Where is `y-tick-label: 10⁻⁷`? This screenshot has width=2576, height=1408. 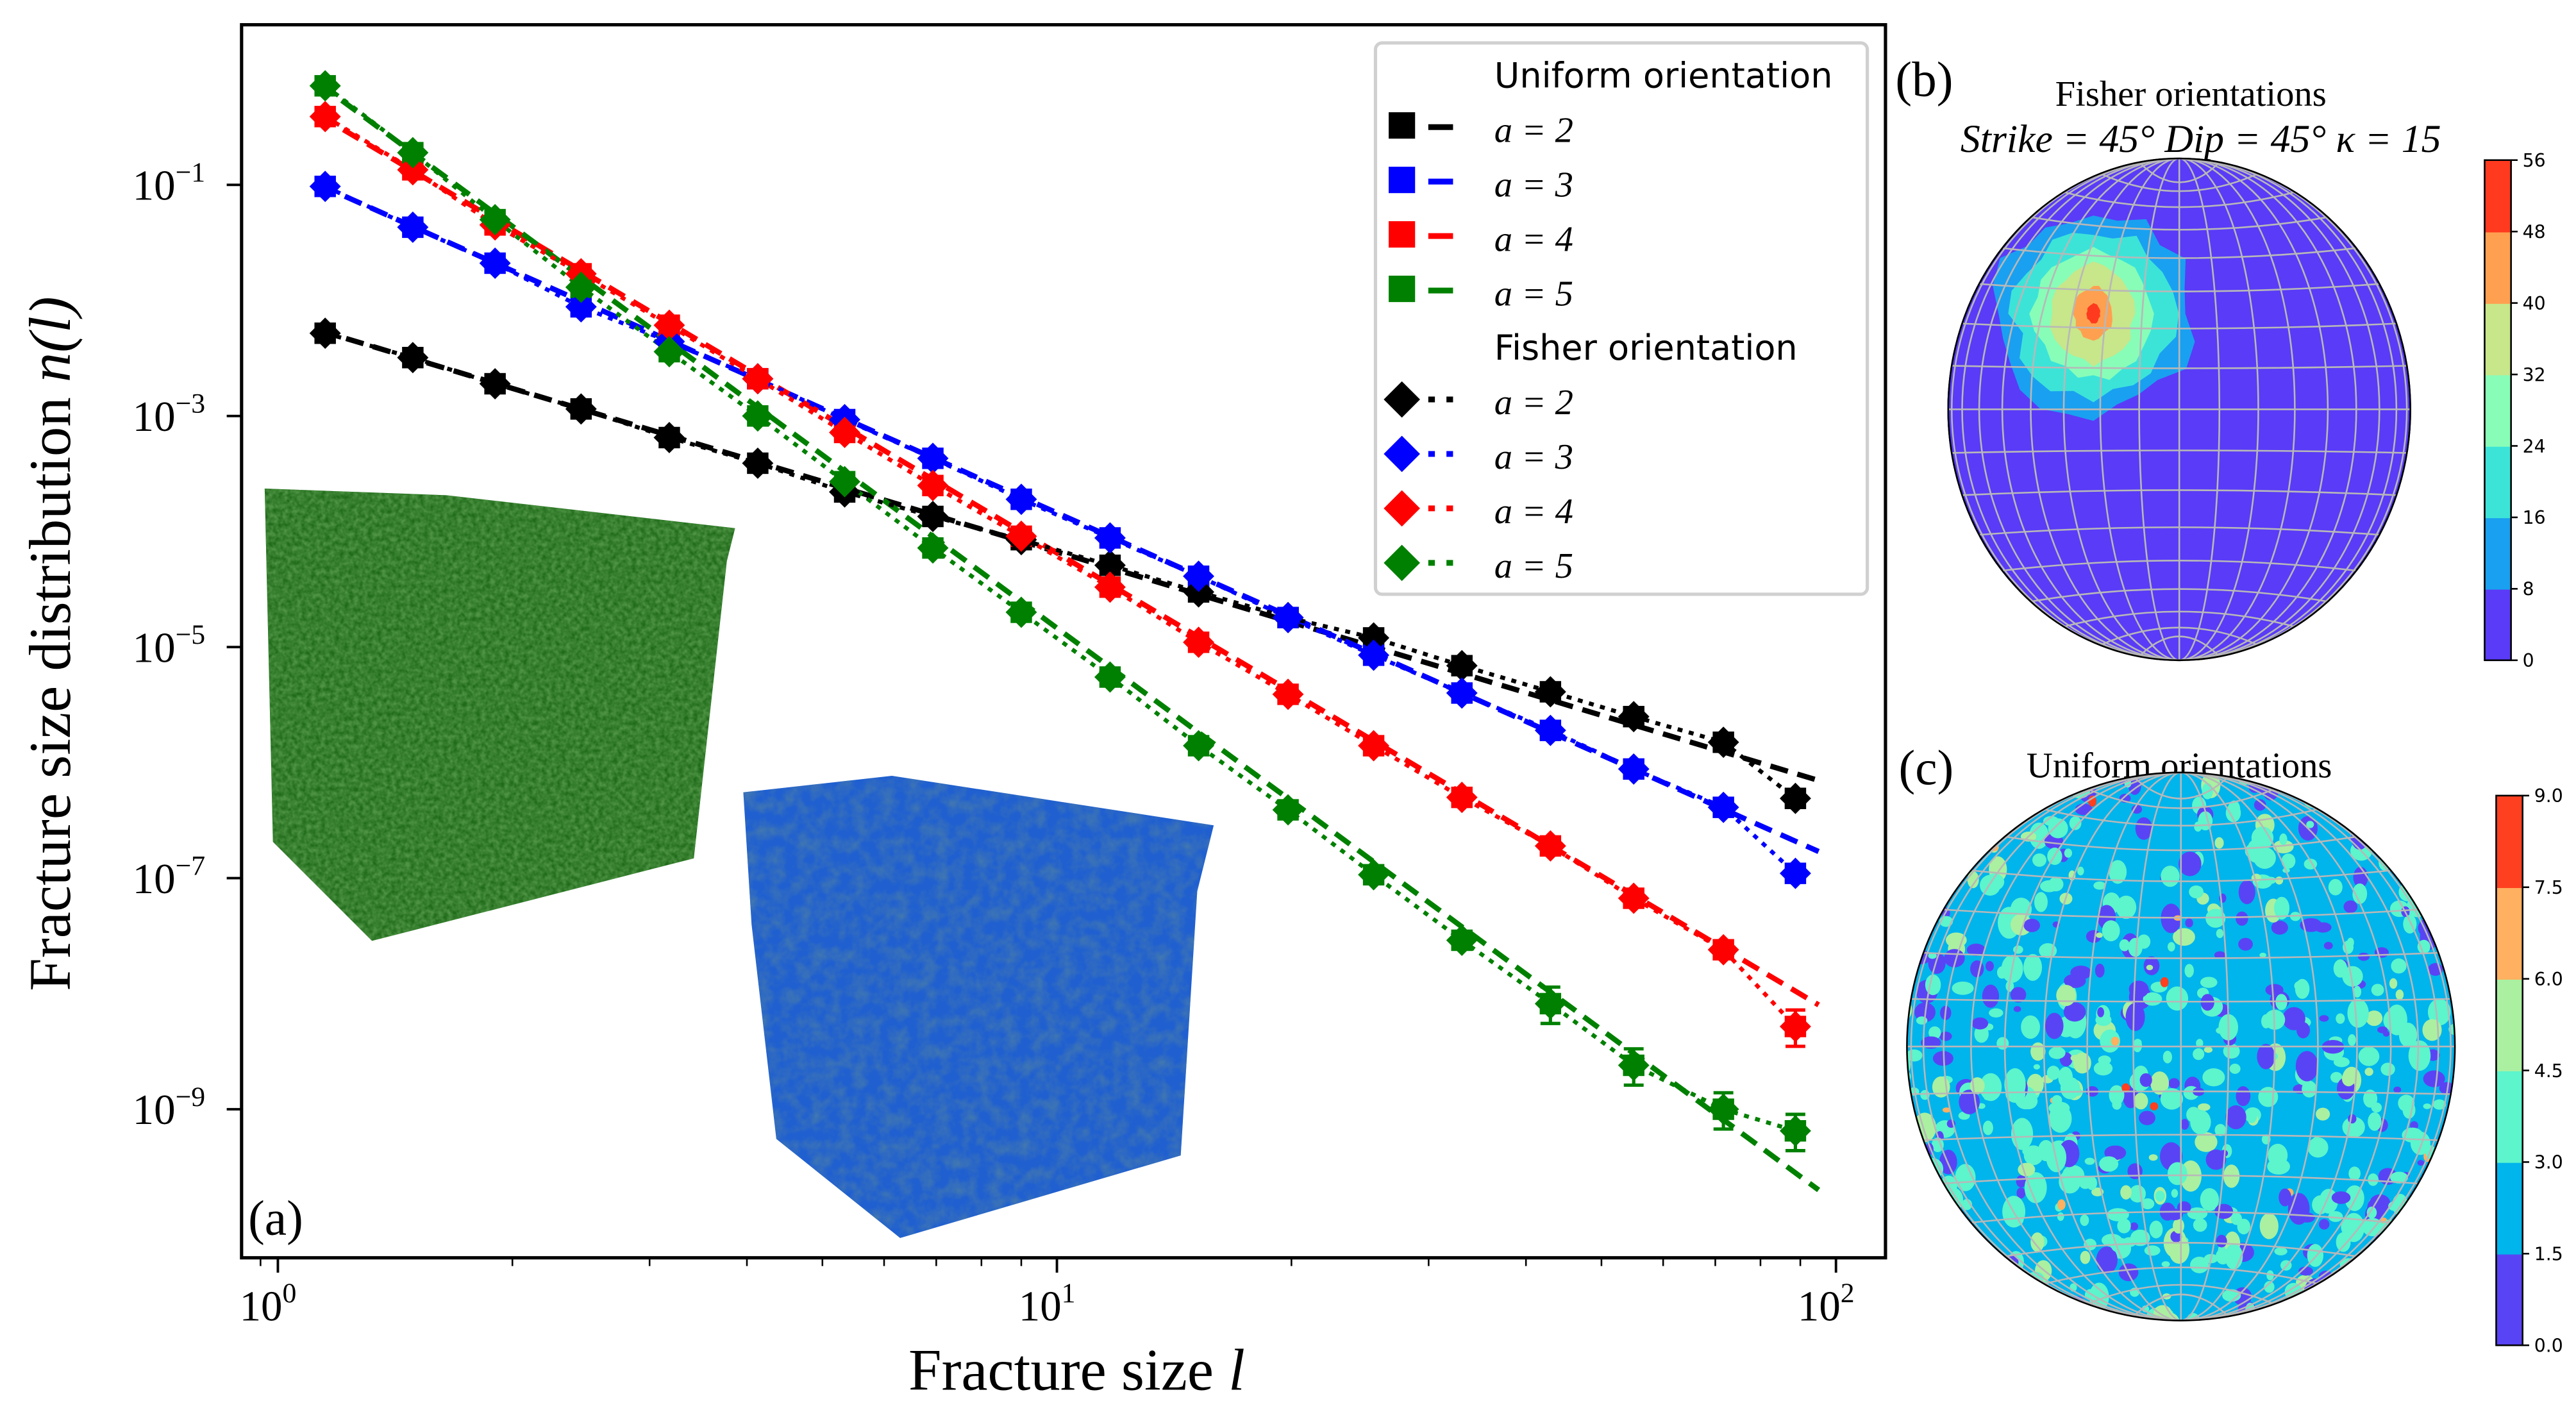 y-tick-label: 10⁻⁷ is located at coordinates (169, 876).